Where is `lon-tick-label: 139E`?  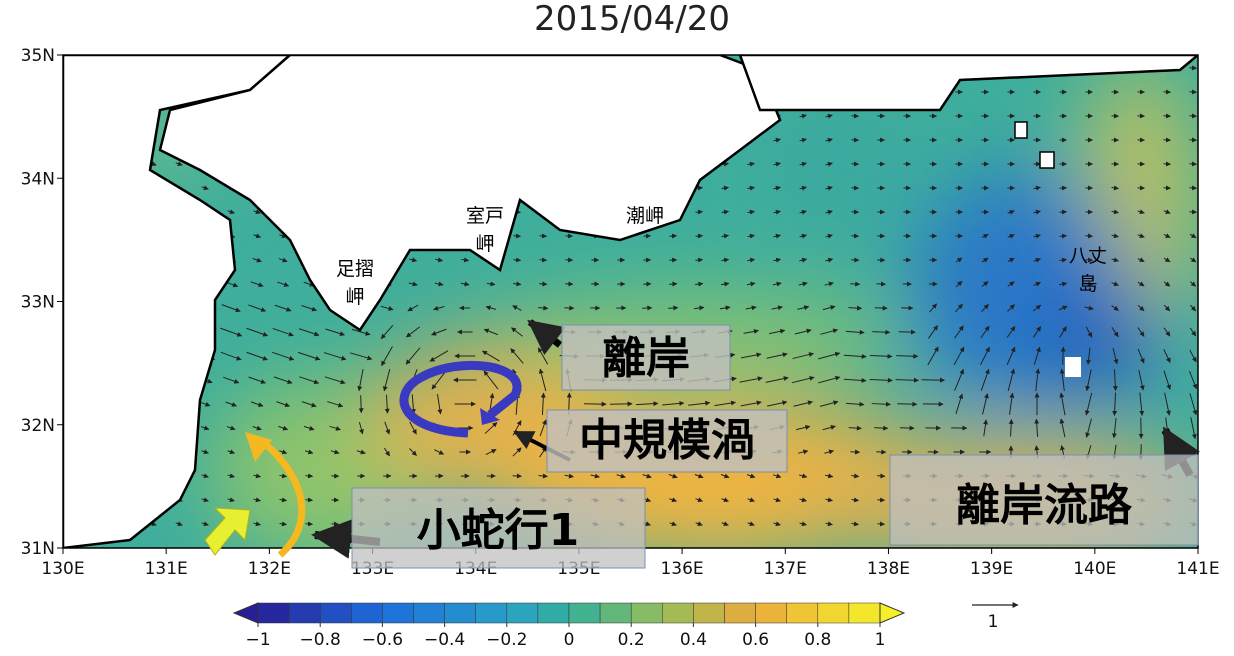 lon-tick-label: 139E is located at coordinates (991, 569).